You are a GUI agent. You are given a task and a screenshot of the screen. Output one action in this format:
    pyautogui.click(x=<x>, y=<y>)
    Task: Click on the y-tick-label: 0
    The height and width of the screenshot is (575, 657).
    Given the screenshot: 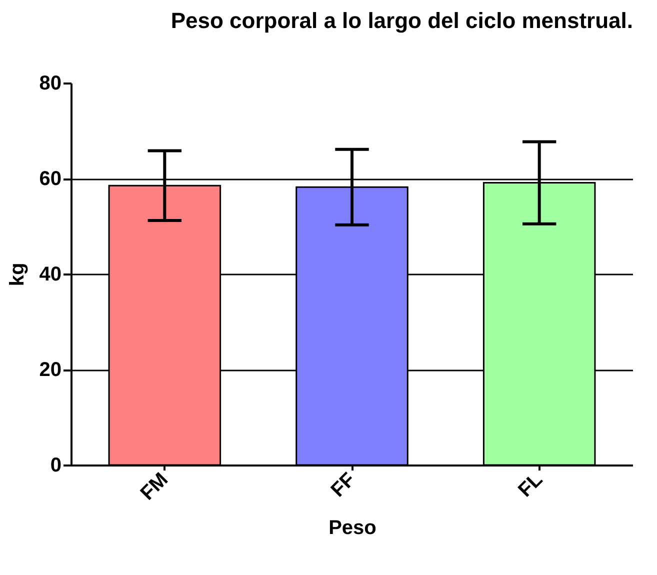 What is the action you would take?
    pyautogui.click(x=56, y=465)
    